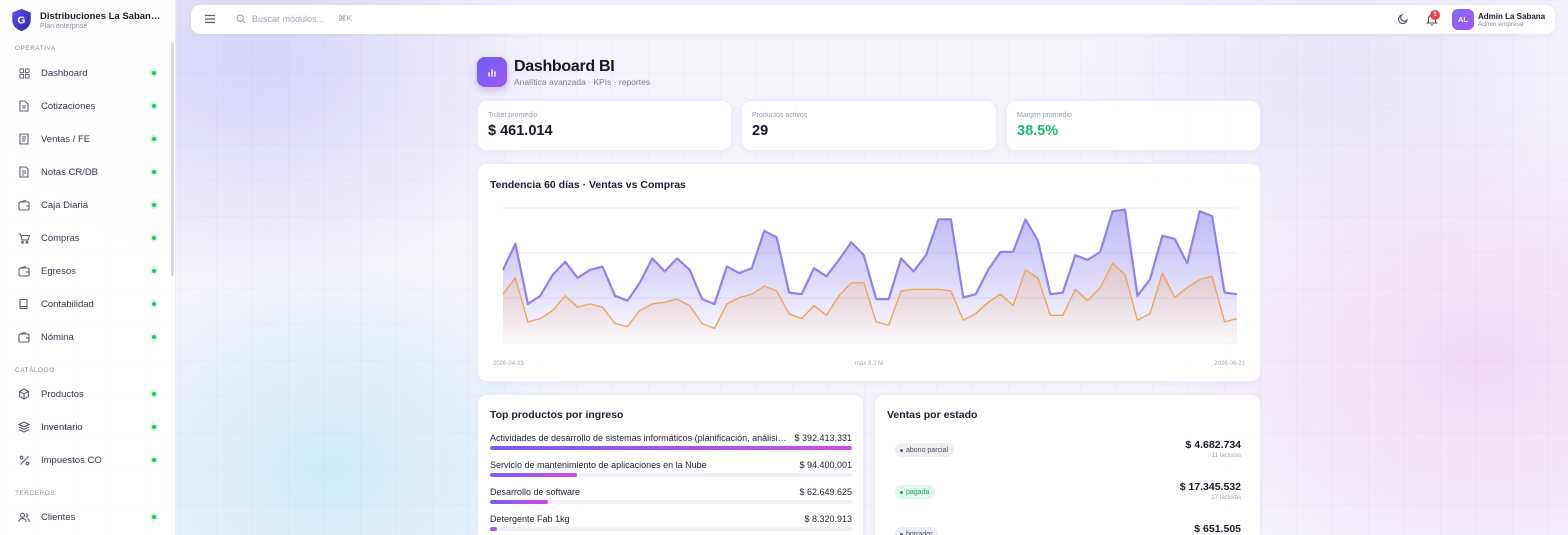 The width and height of the screenshot is (1568, 535). What do you see at coordinates (24, 106) in the screenshot?
I see `document-icon` at bounding box center [24, 106].